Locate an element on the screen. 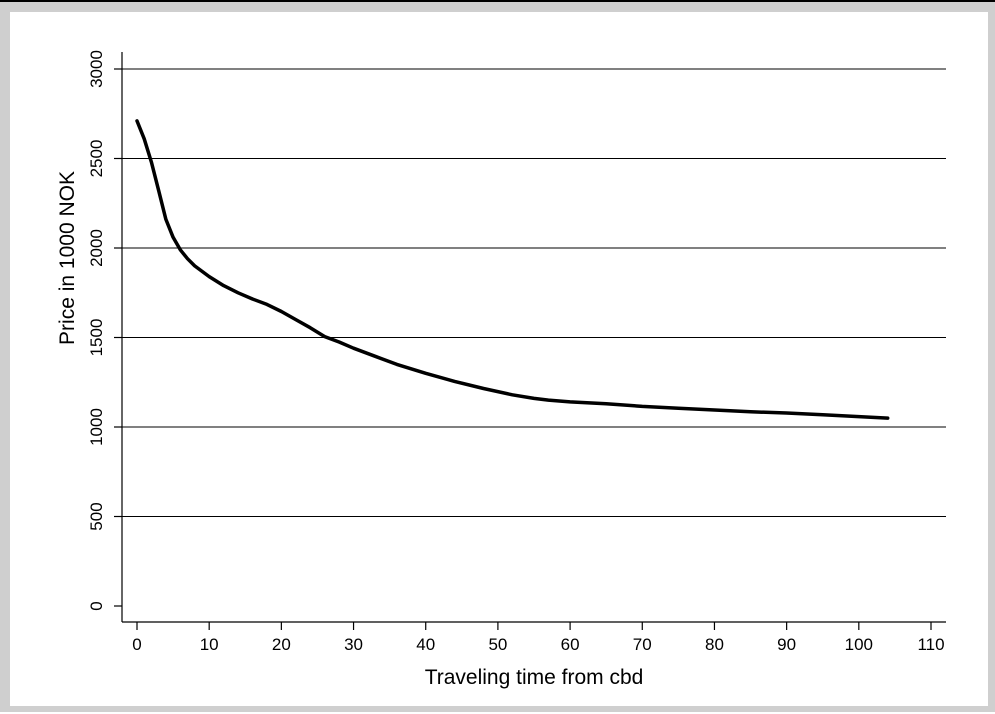 This screenshot has width=995, height=714. y-tick-label: 1000 is located at coordinates (96, 427).